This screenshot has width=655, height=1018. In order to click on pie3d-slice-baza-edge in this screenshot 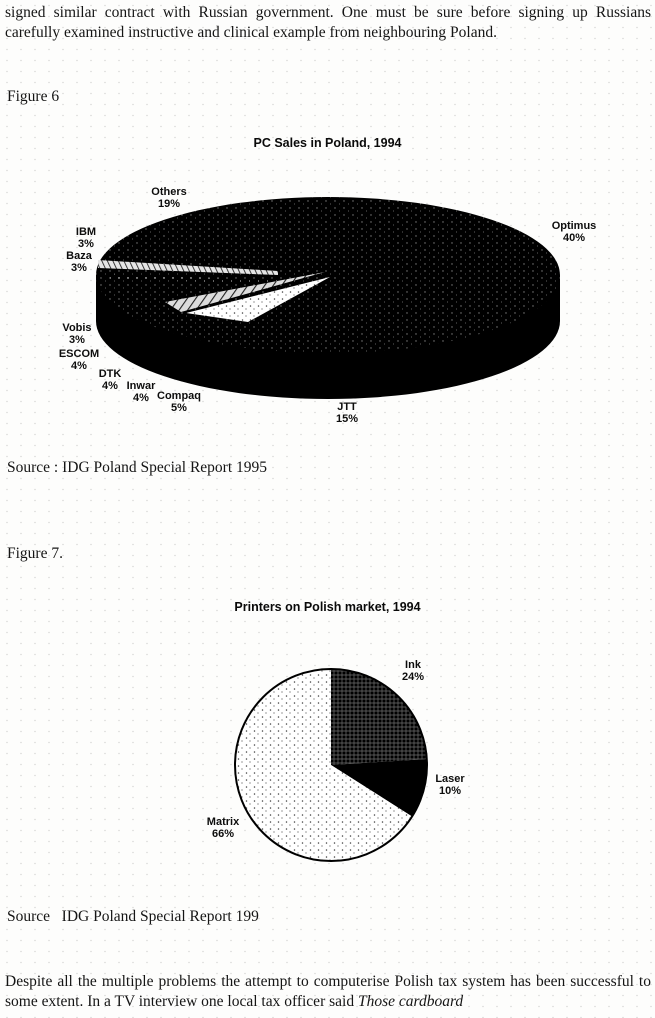, I will do `click(188, 267)`.